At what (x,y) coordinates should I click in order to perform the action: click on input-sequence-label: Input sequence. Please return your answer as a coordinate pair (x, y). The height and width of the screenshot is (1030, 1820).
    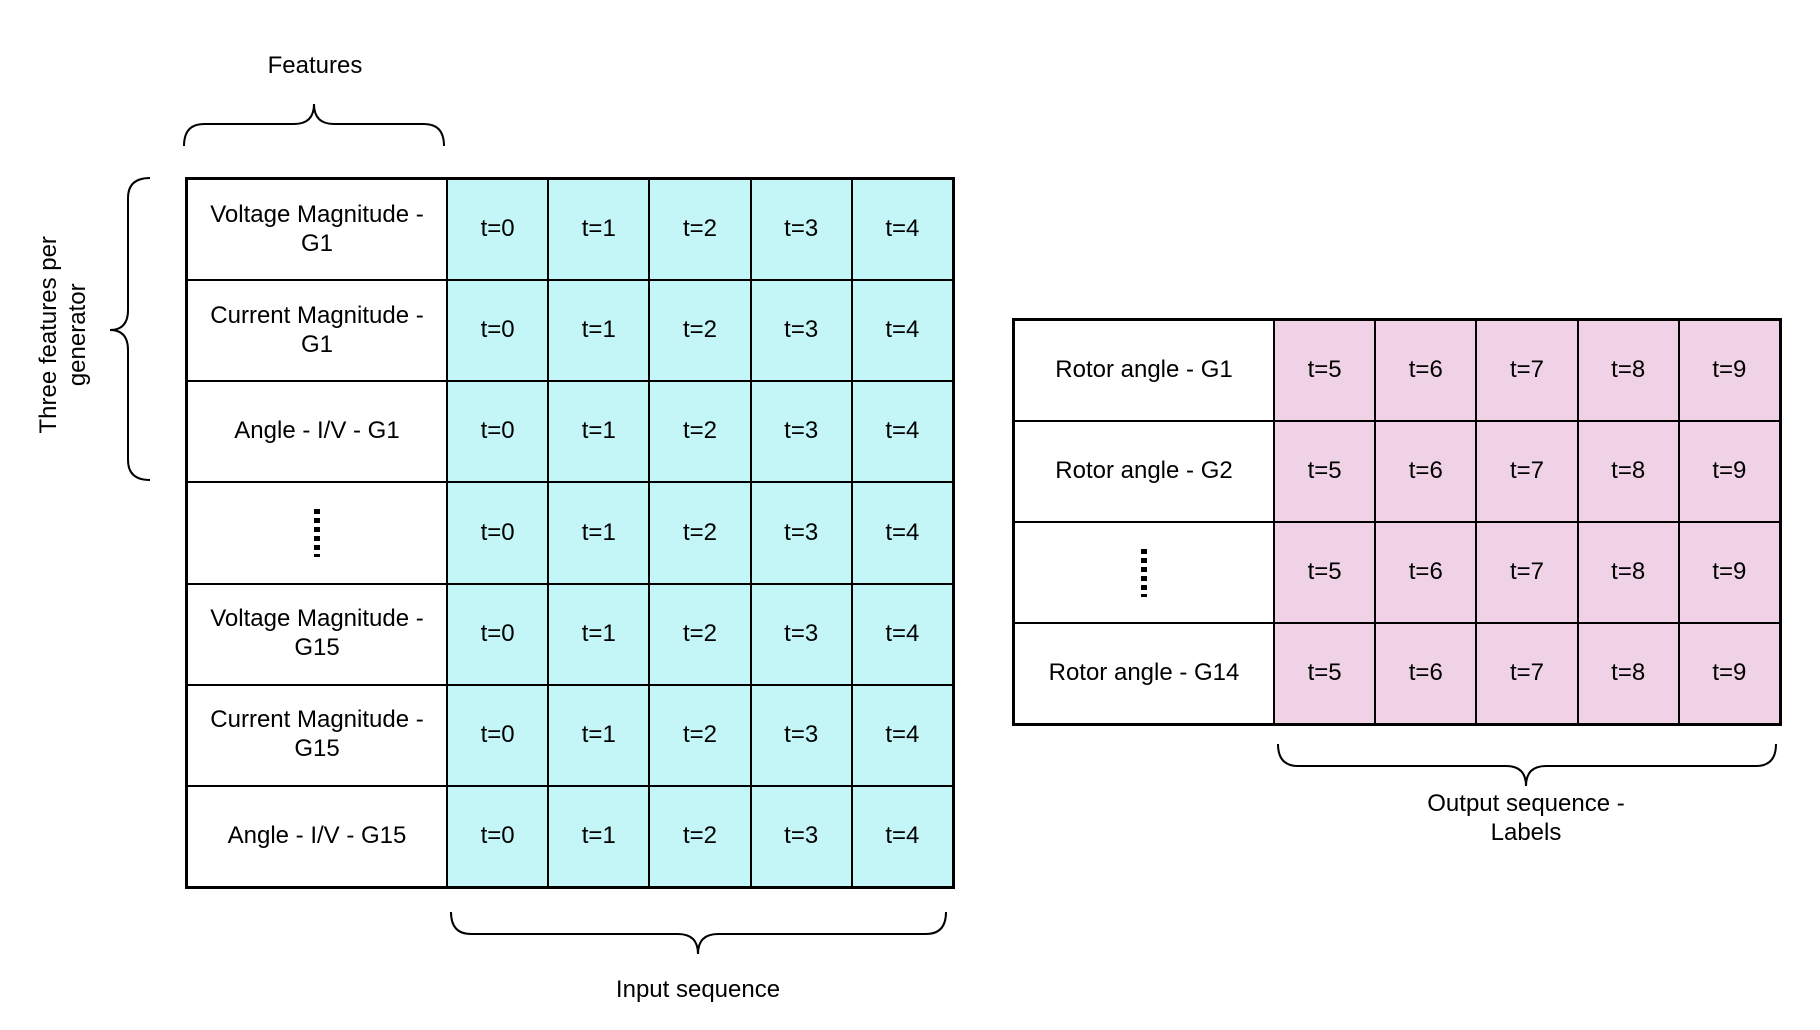
    Looking at the image, I should click on (698, 989).